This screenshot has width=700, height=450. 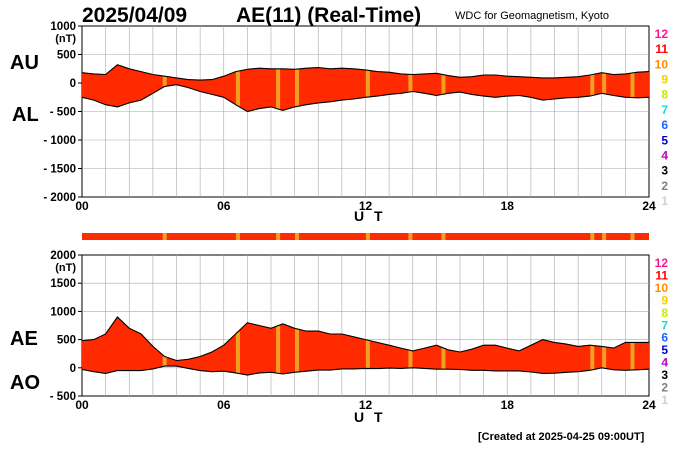 I want to click on ae-ao-y-unit-label: (nT), so click(x=65, y=268).